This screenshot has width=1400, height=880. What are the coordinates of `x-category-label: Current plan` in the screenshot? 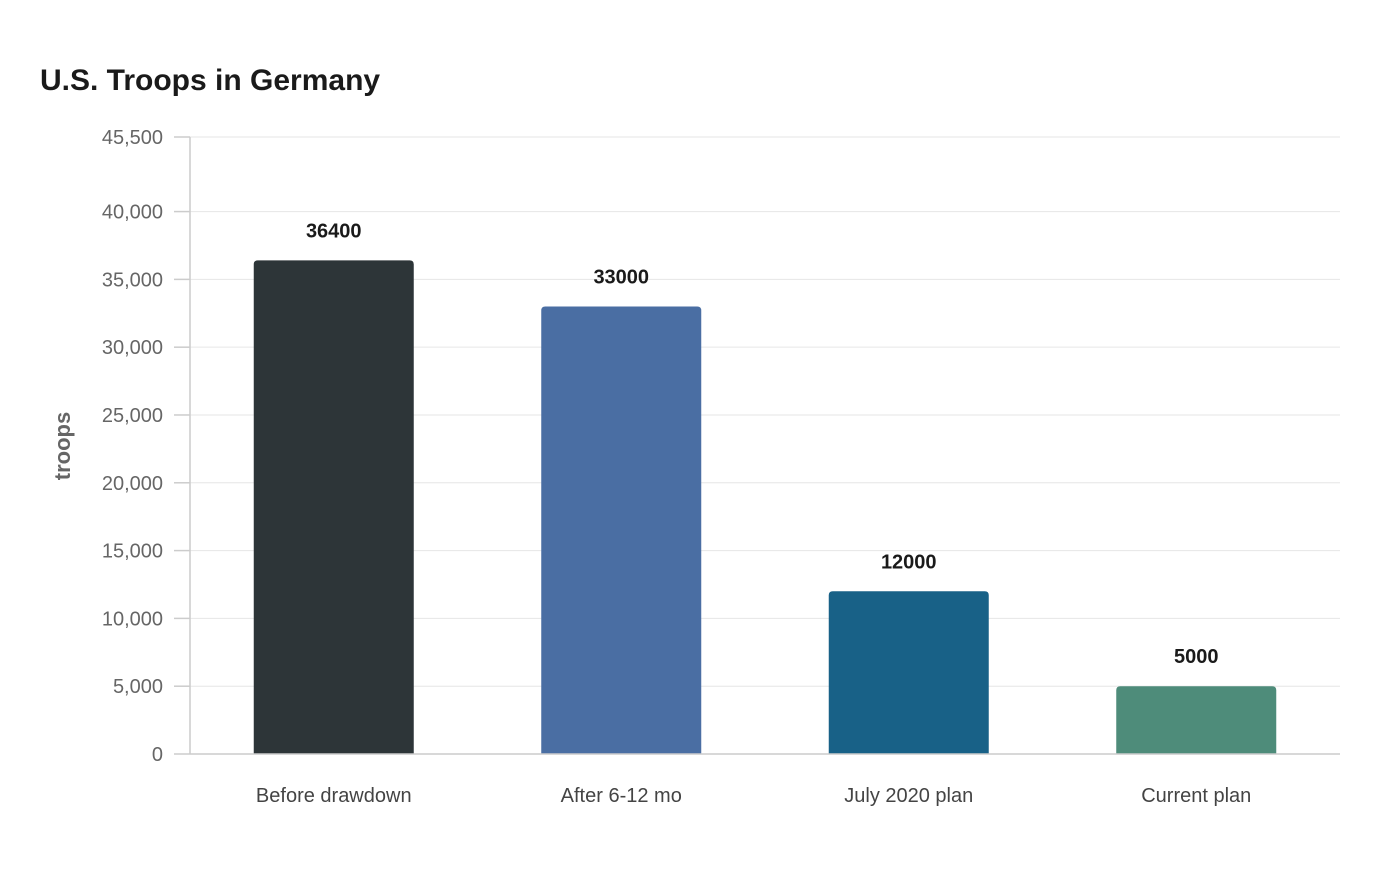 It's located at (1196, 796).